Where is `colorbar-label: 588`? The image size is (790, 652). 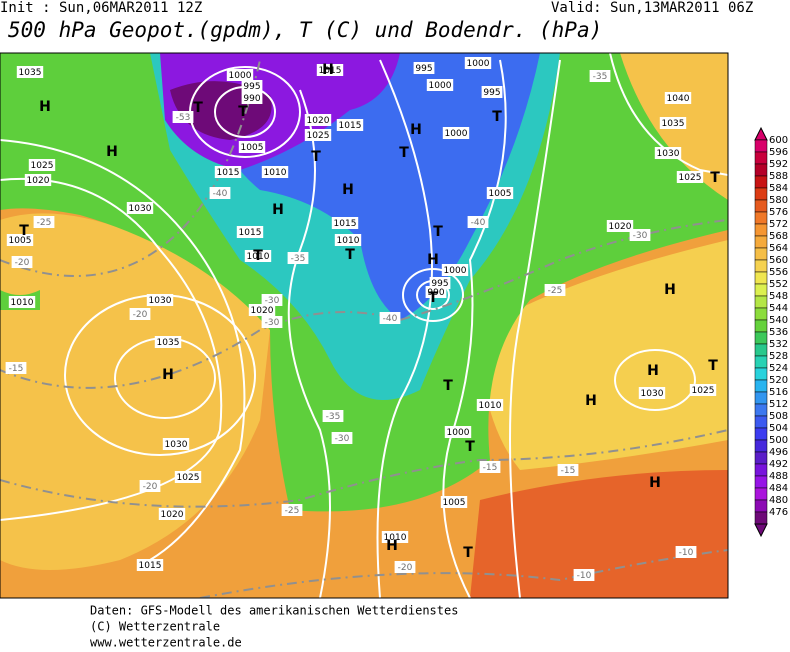
colorbar-label: 588 is located at coordinates (778, 176).